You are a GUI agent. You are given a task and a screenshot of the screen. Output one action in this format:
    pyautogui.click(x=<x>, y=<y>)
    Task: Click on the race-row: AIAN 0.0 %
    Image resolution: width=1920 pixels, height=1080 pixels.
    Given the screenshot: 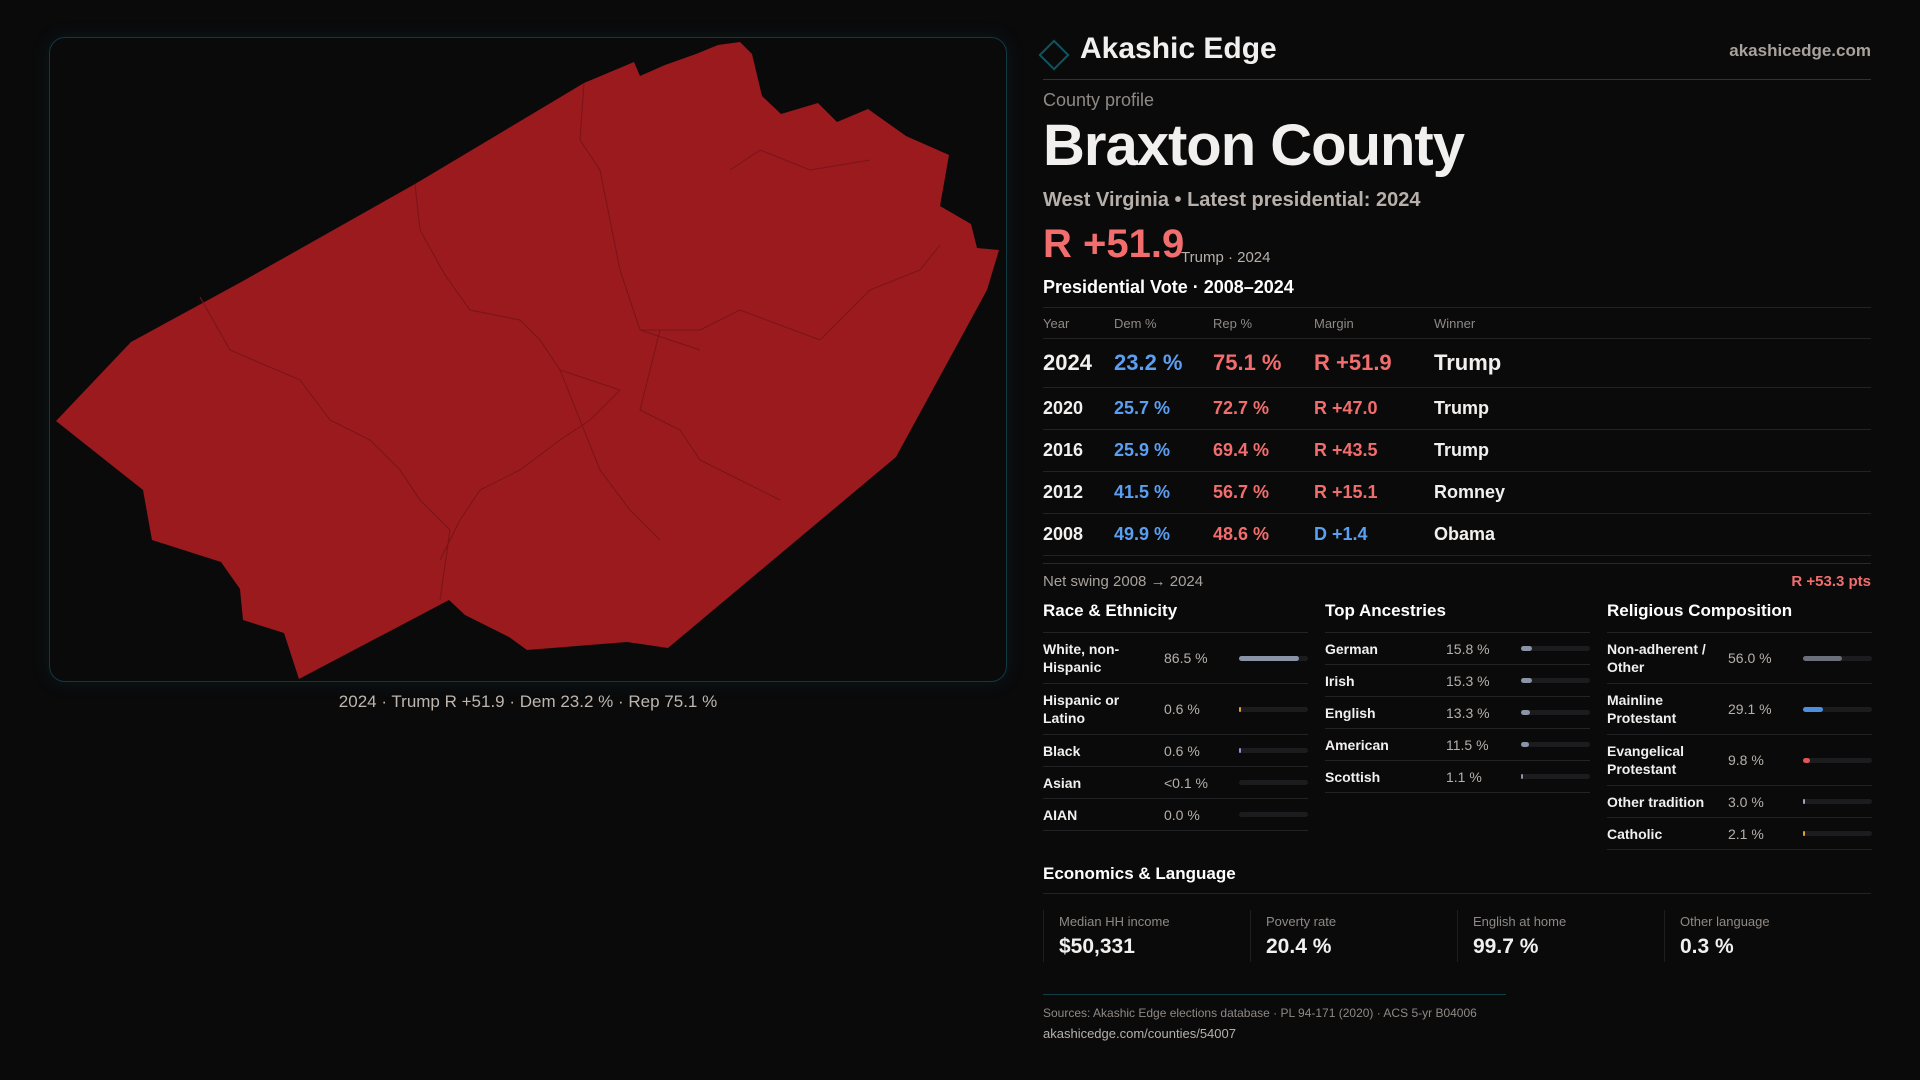 What is the action you would take?
    pyautogui.click(x=1175, y=815)
    